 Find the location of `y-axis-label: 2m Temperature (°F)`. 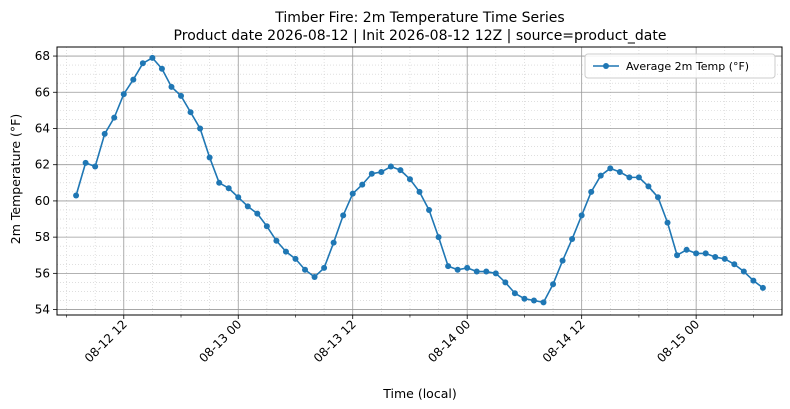

y-axis-label: 2m Temperature (°F) is located at coordinates (15, 179).